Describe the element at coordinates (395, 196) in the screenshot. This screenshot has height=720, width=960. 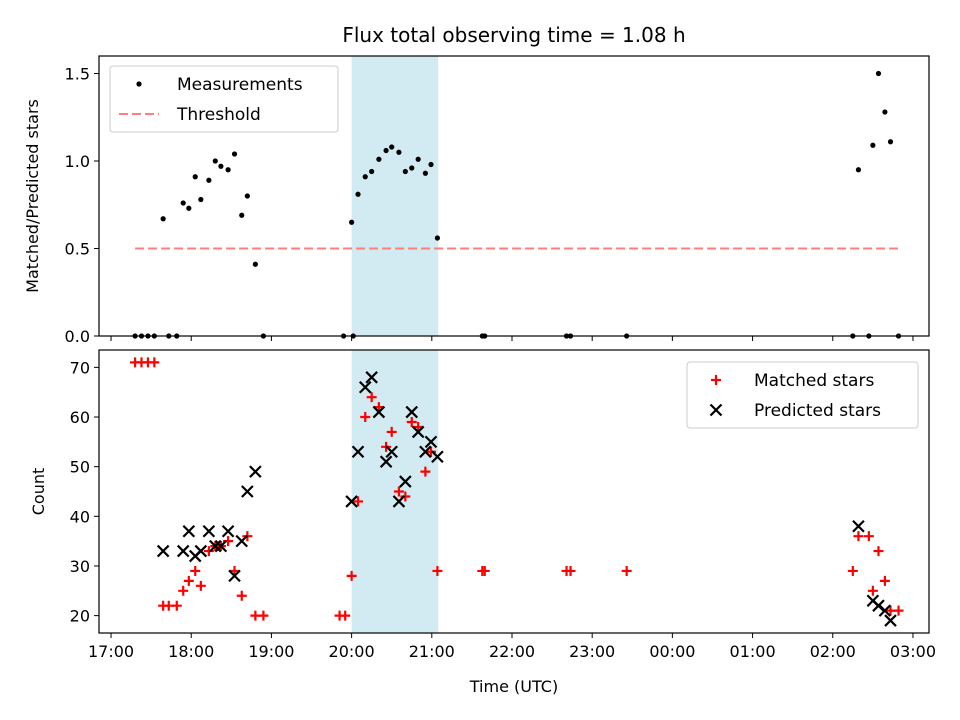
I see `observing-window-highlight` at that location.